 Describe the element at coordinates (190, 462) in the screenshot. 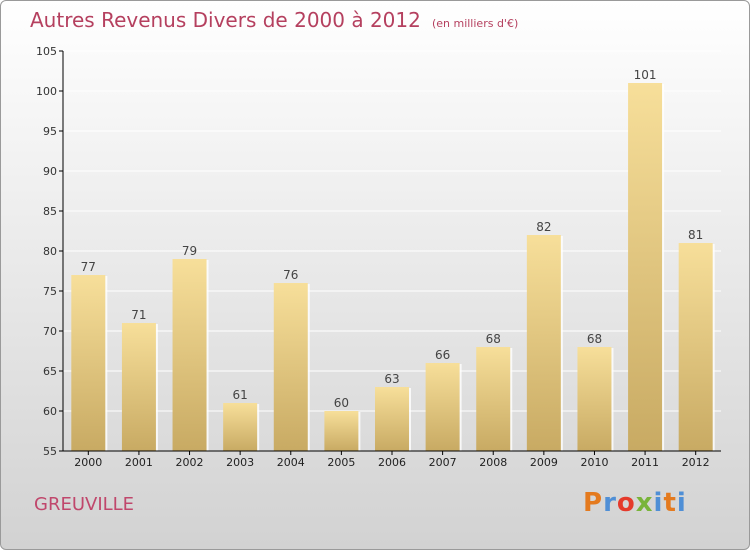

I see `x-tick-label: 2002` at that location.